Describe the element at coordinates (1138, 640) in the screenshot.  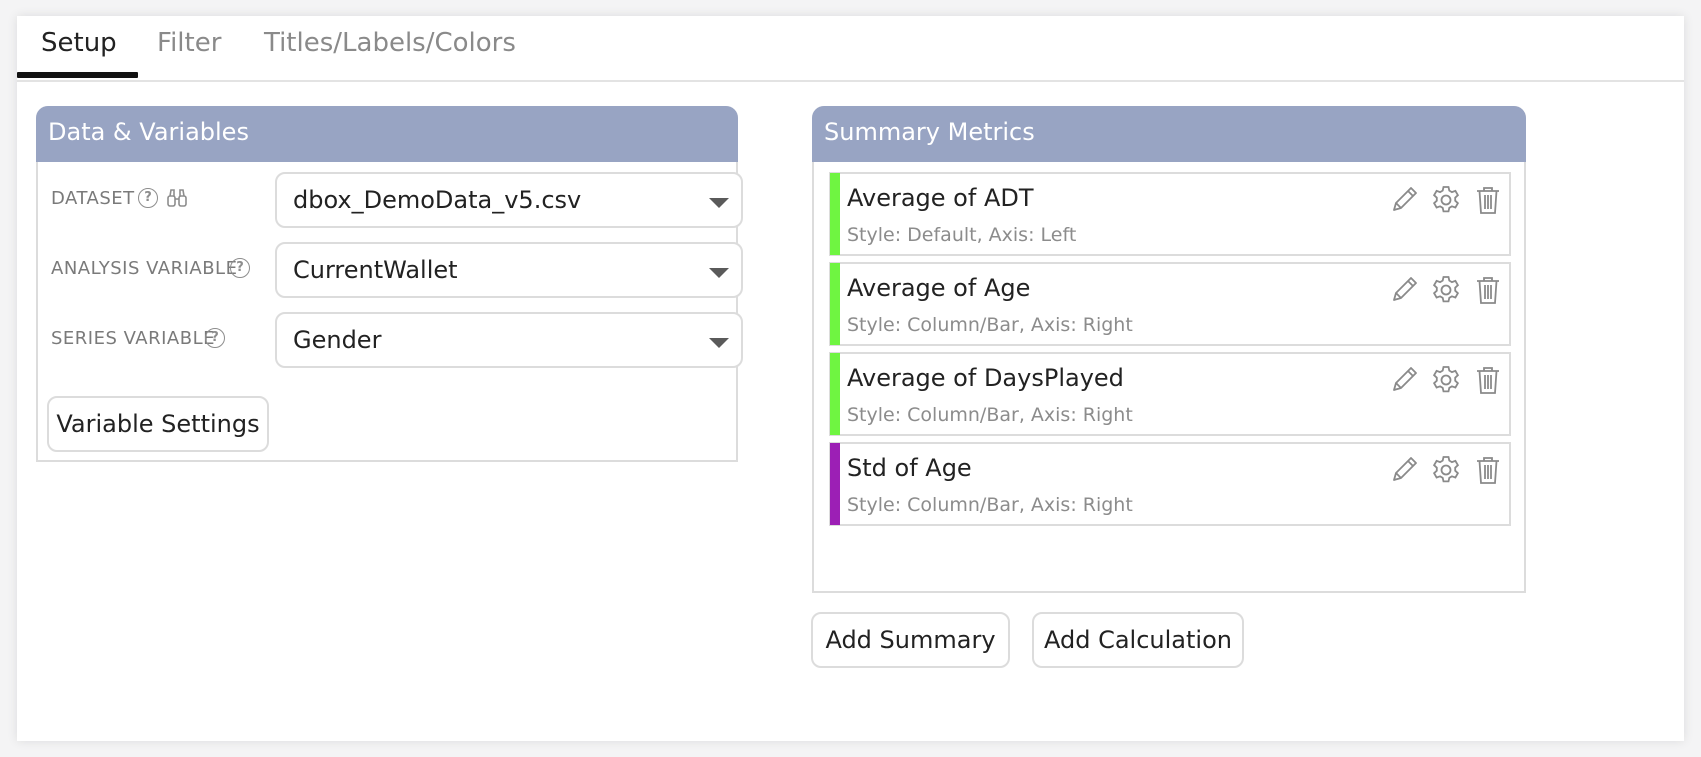
I see `add-calculation-button: Add Calculation` at that location.